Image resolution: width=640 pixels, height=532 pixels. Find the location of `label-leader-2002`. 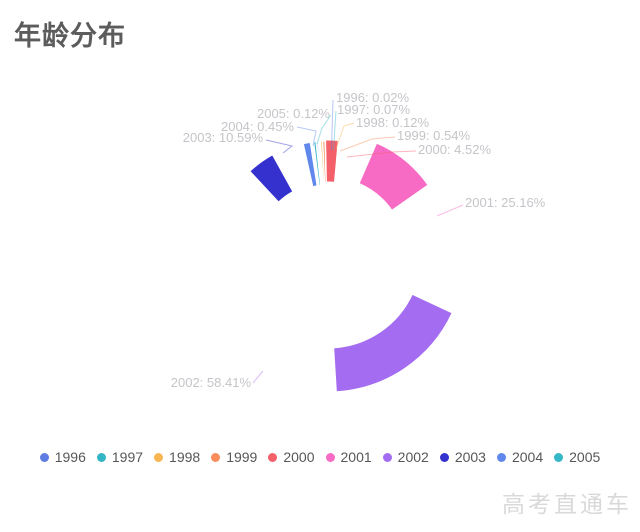

label-leader-2002 is located at coordinates (258, 377).